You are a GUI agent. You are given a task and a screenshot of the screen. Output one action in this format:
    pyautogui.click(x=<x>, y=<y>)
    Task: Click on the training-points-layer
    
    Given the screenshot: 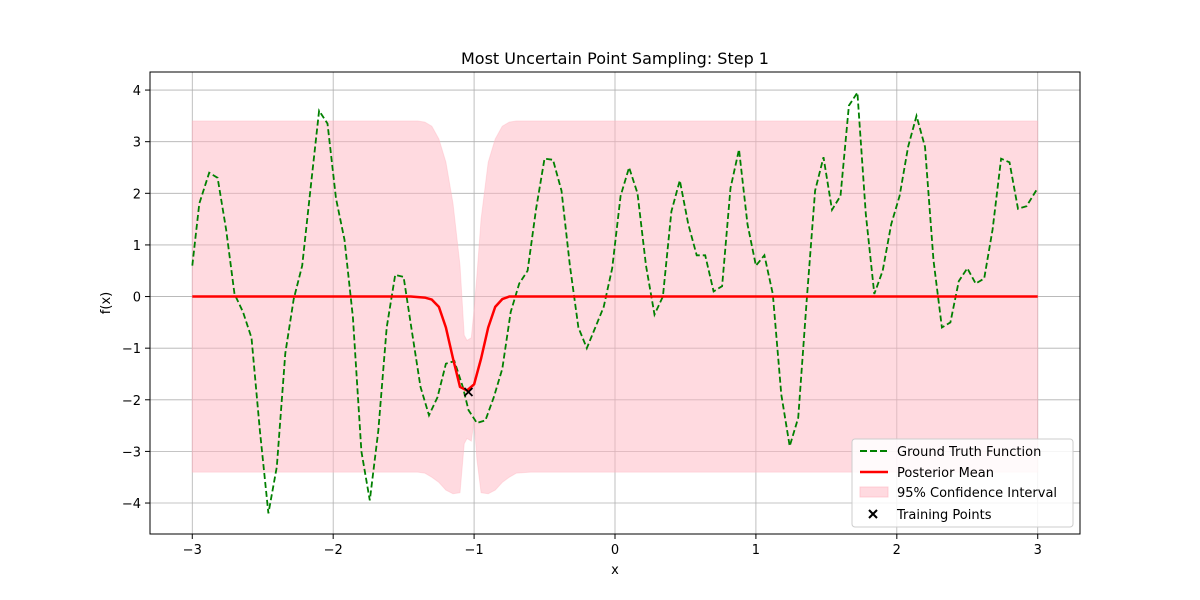 What is the action you would take?
    pyautogui.click(x=468, y=392)
    